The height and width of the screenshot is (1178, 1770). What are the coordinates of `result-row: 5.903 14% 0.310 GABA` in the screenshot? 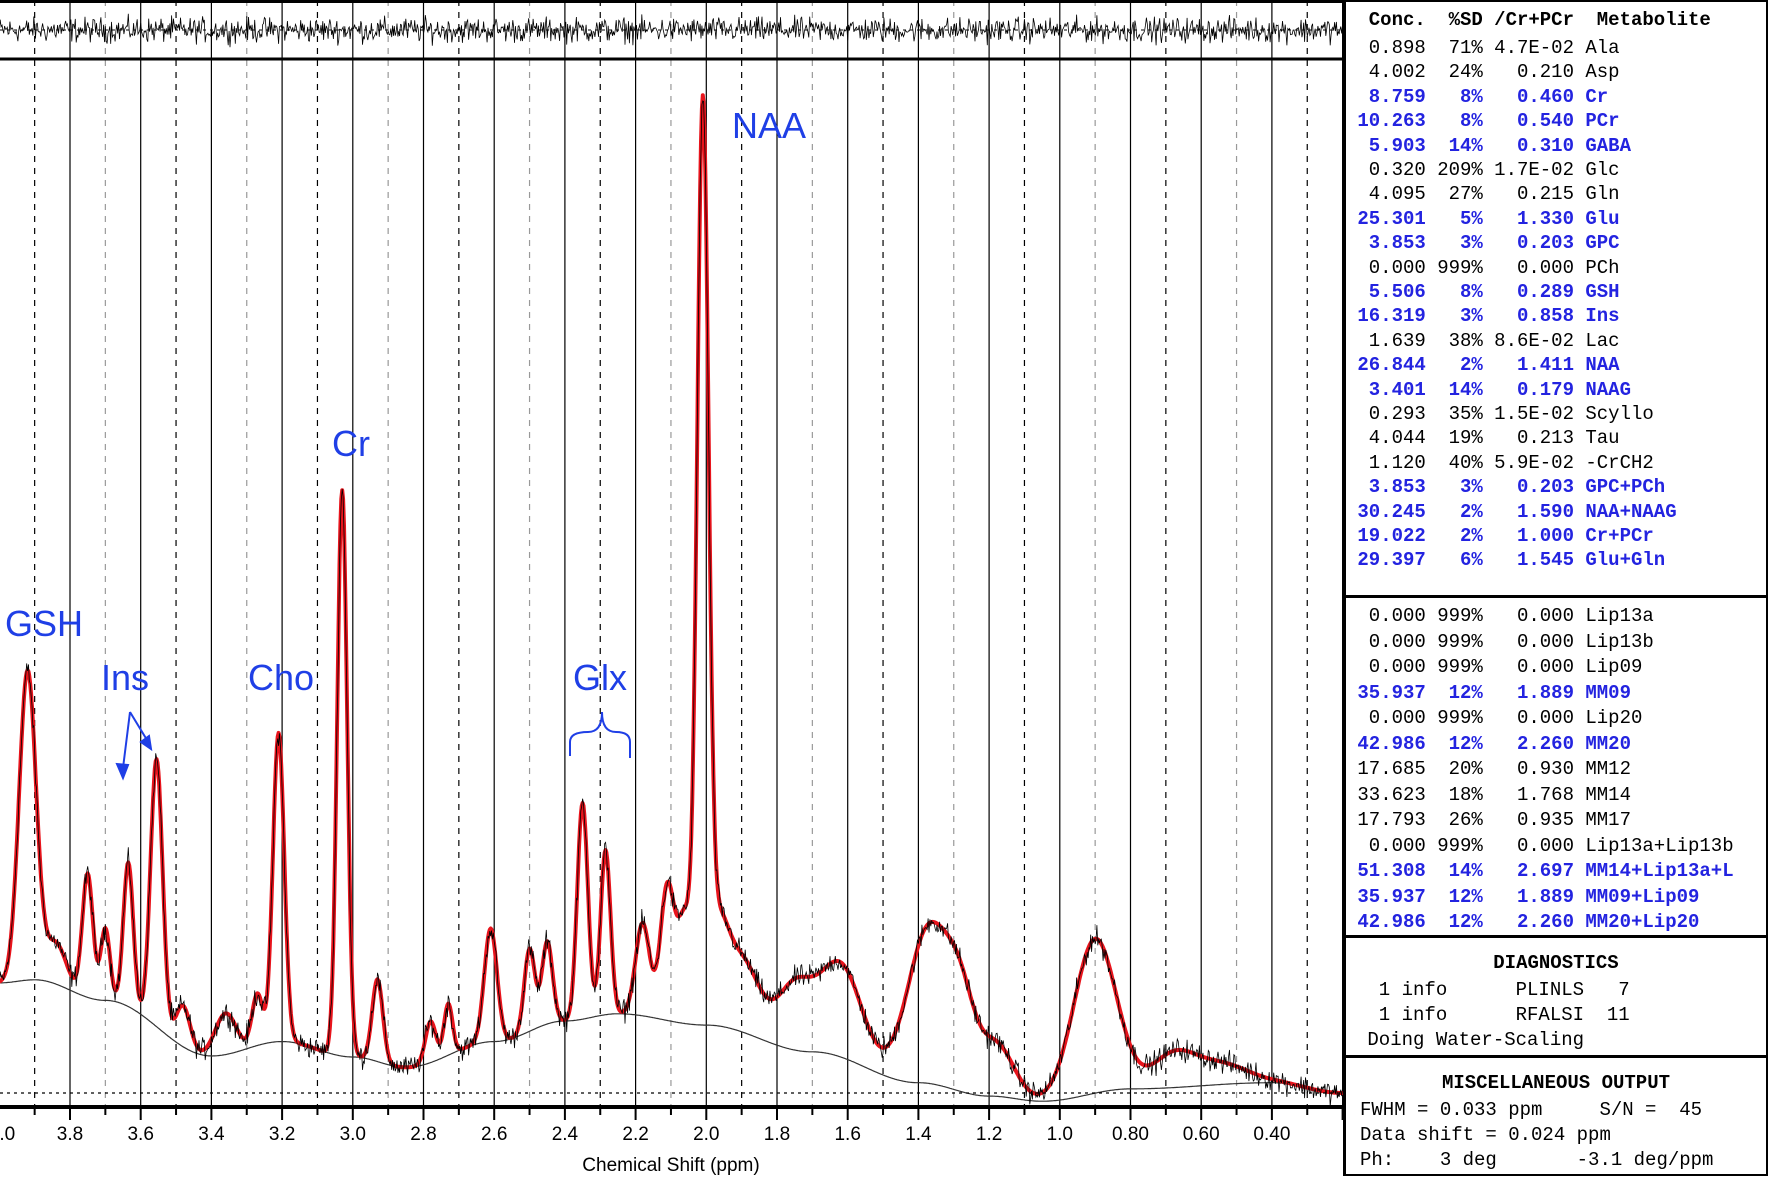 It's located at (1488, 146).